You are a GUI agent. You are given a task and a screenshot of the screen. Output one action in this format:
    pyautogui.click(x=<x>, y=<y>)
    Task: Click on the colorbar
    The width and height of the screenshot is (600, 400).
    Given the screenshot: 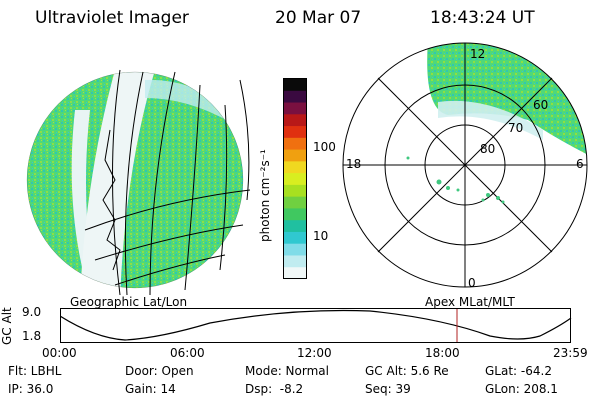 What is the action you would take?
    pyautogui.click(x=295, y=179)
    